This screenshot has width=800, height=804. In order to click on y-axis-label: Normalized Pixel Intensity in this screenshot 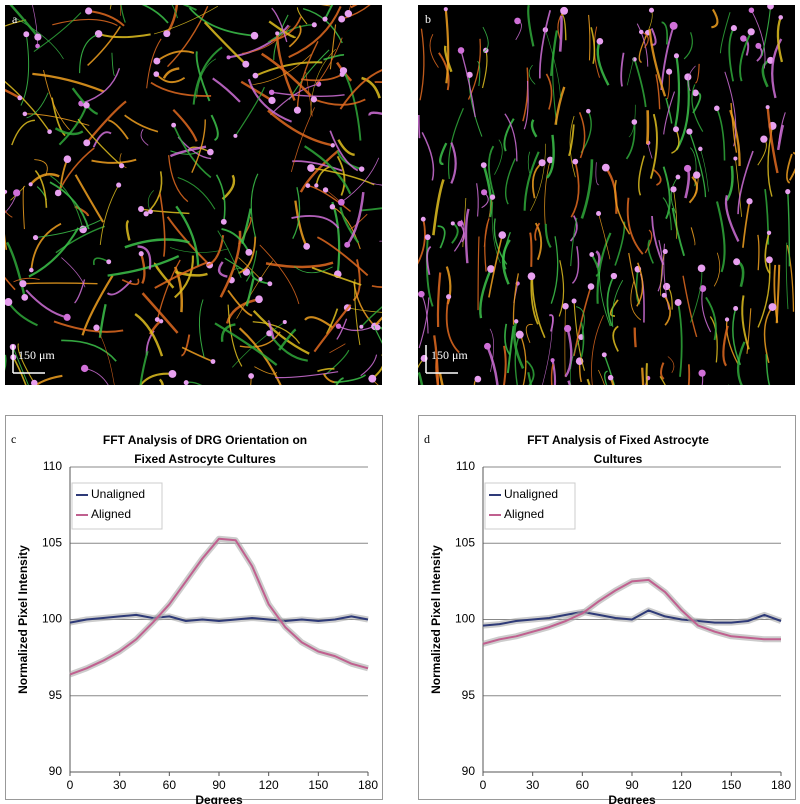, I will do `click(23, 619)`.